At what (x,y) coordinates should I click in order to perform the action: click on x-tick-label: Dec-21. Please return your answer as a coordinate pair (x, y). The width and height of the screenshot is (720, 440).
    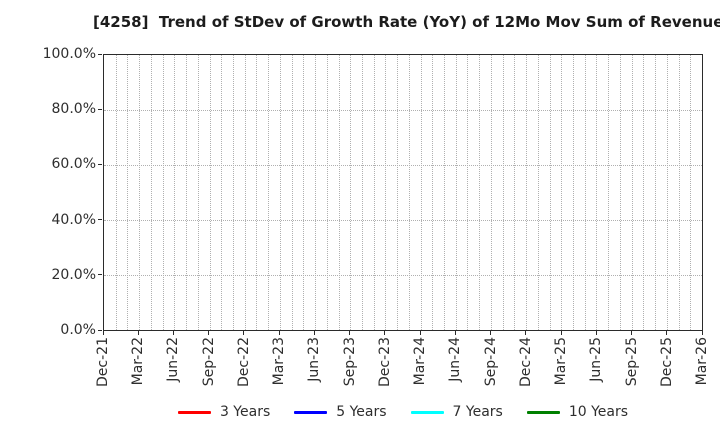
    Looking at the image, I should click on (103, 362).